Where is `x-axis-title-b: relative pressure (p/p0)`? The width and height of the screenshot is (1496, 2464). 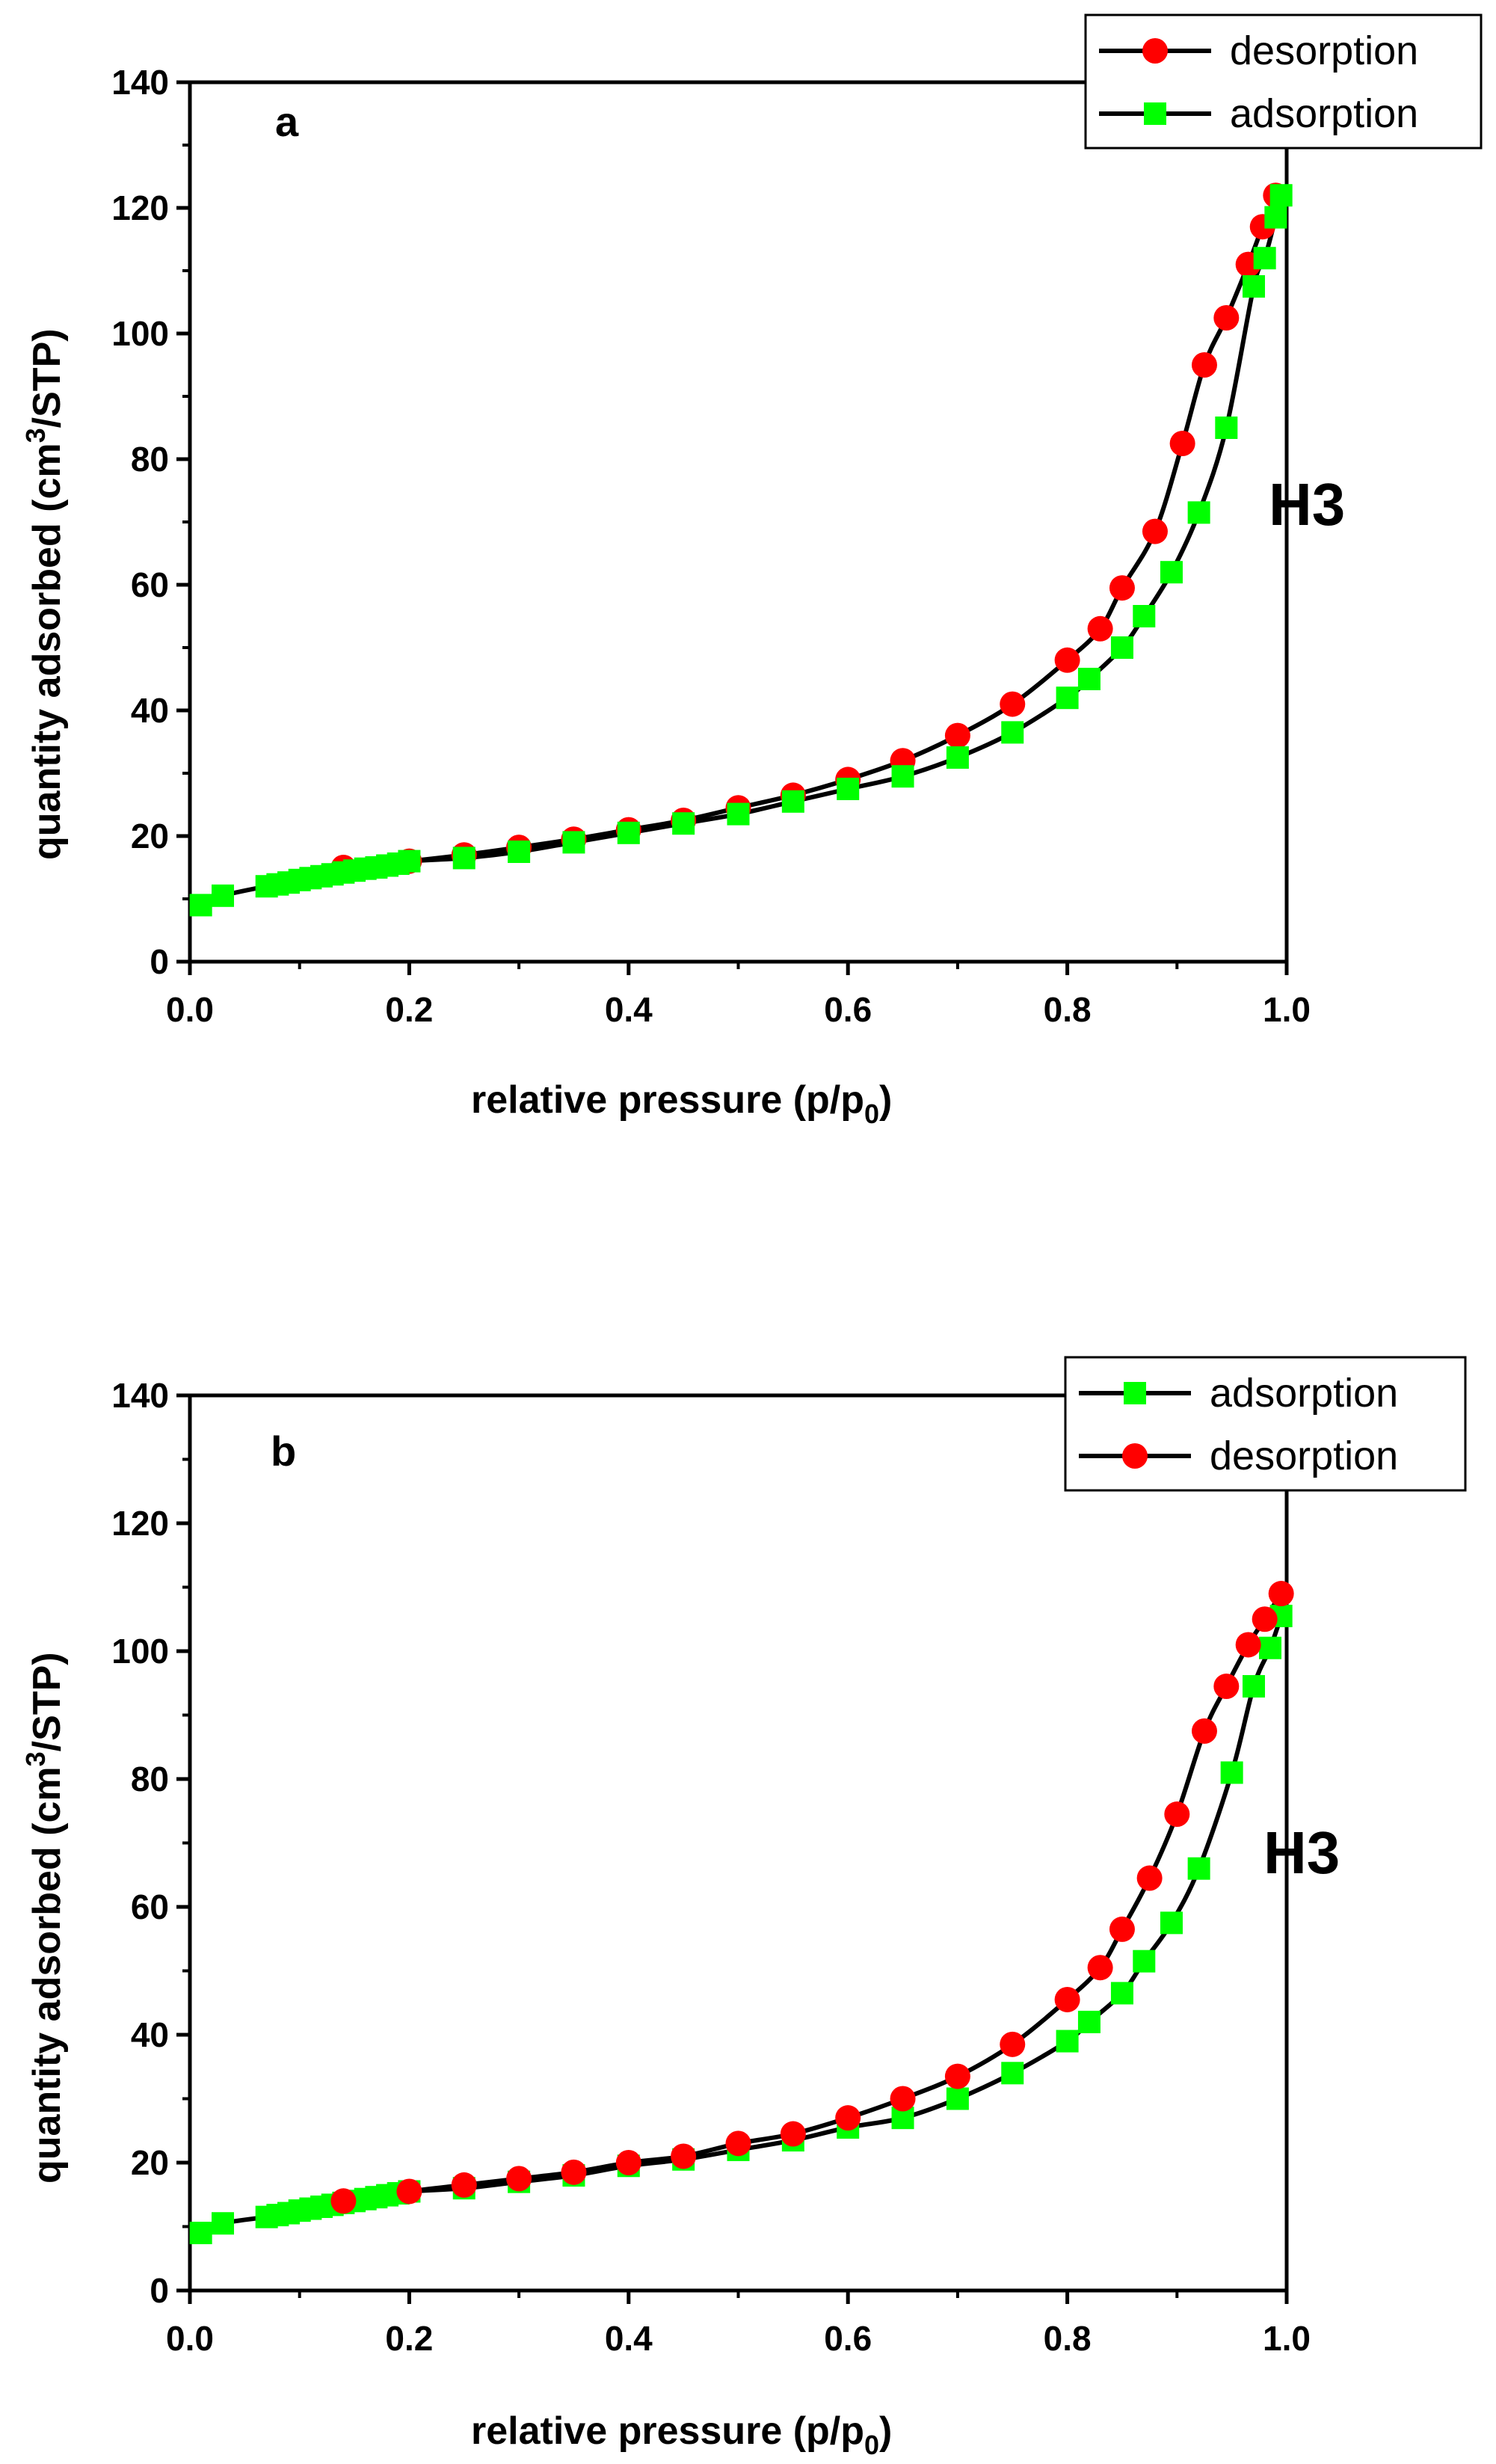 x-axis-title-b: relative pressure (p/p0) is located at coordinates (681, 2434).